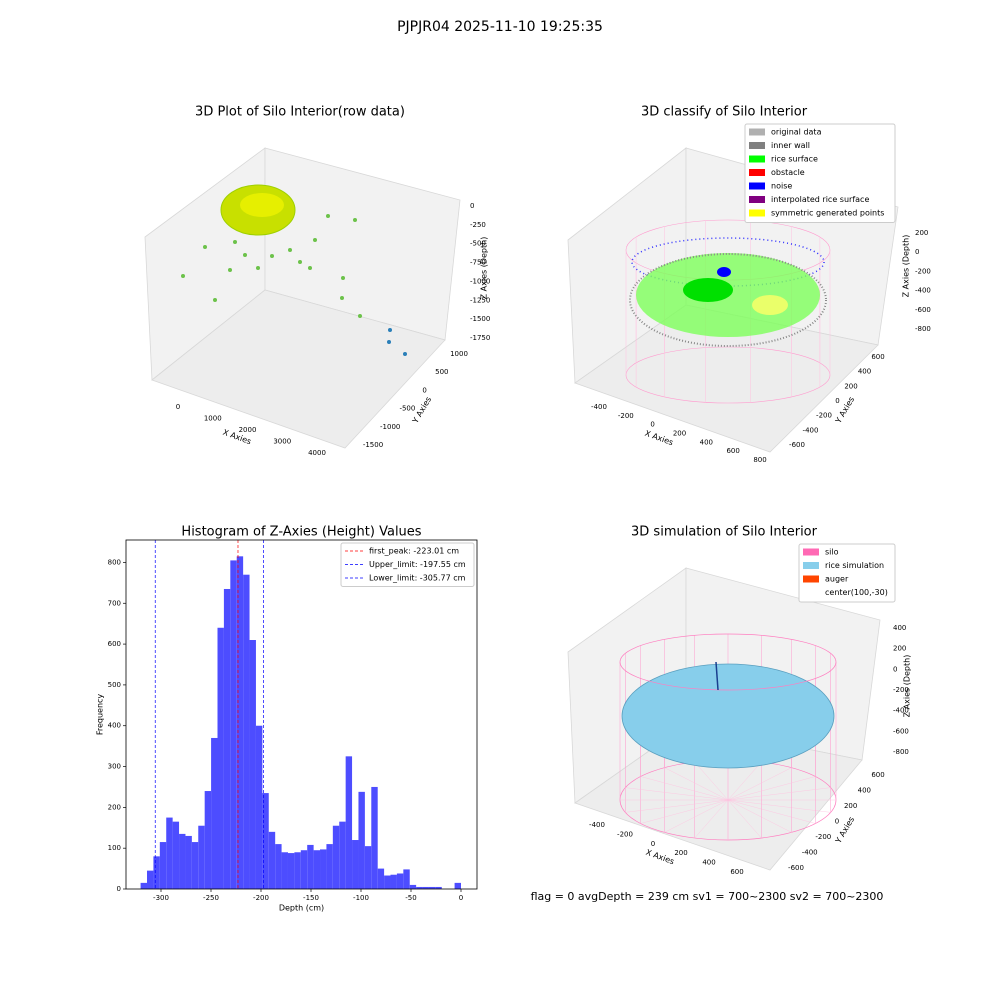 This screenshot has width=1000, height=1000. I want to click on z-tick-label: 400, so click(899, 628).